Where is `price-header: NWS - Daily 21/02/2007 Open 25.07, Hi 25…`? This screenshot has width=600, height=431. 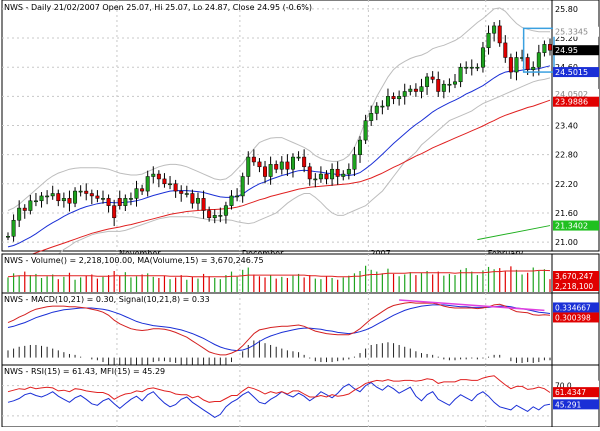 price-header: NWS - Daily 21/02/2007 Open 25.07, Hi 25… is located at coordinates (158, 7).